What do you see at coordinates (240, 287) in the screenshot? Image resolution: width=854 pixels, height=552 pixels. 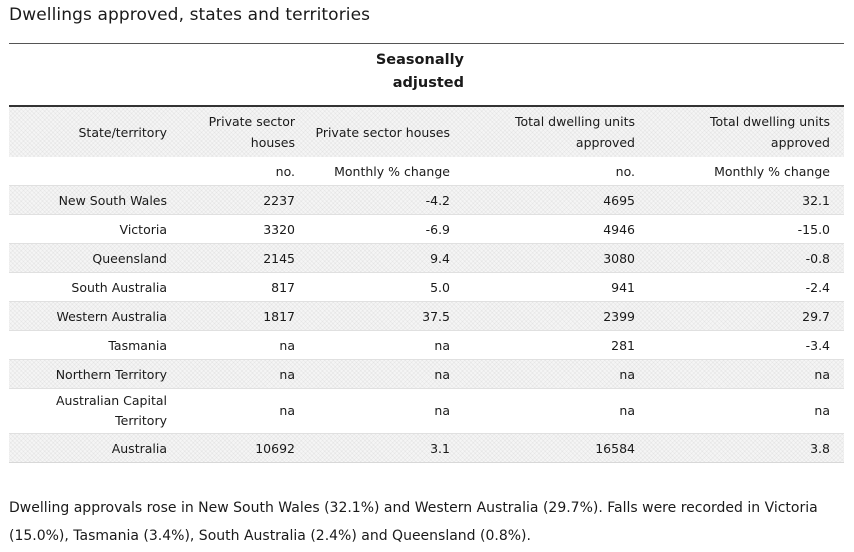 I see `table-cell: 817` at bounding box center [240, 287].